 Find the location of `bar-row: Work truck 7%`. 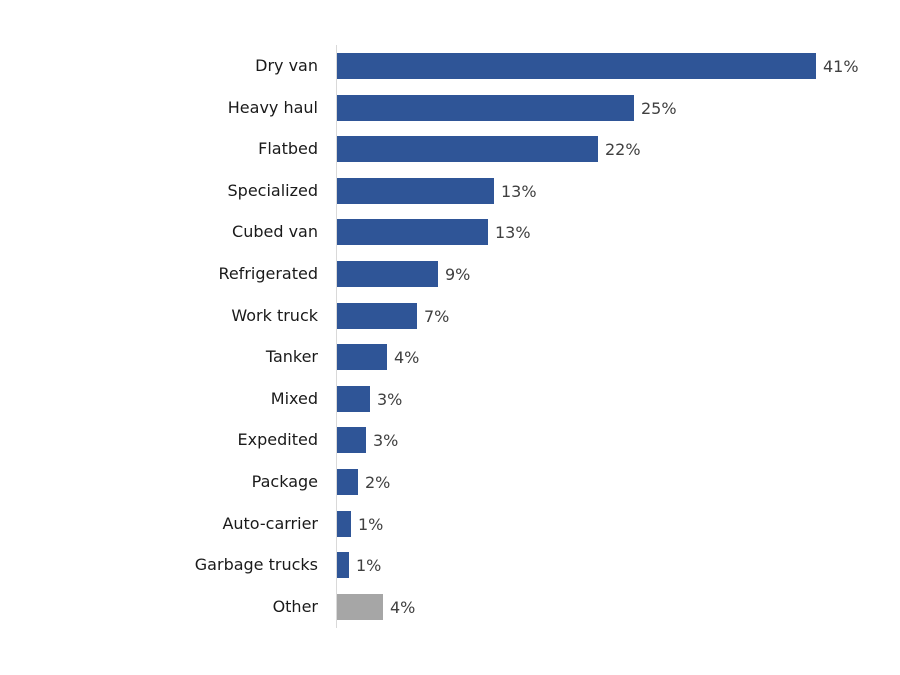

bar-row: Work truck 7% is located at coordinates (450, 316).